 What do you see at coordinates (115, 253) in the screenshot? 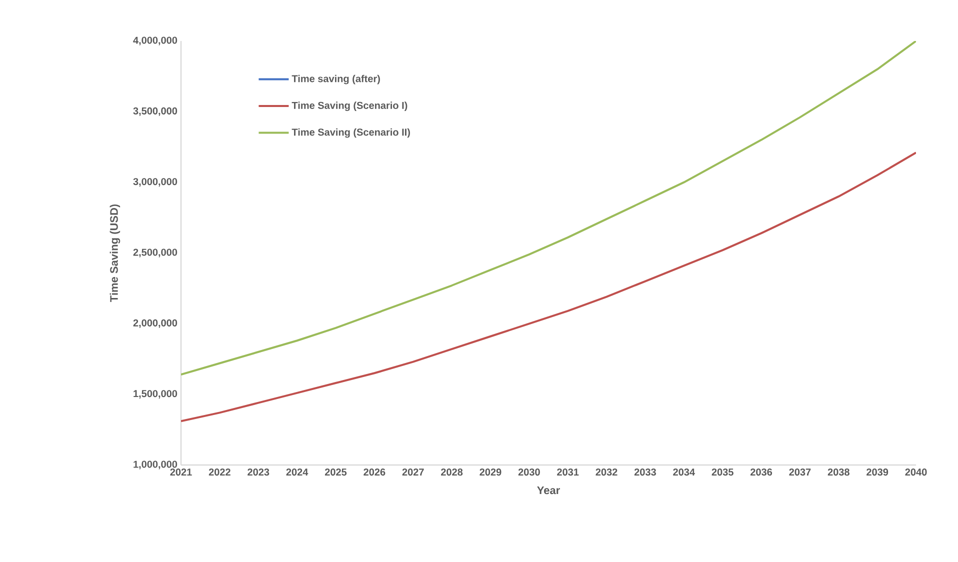
I see `y-axis-title: Time Saving (USD)` at bounding box center [115, 253].